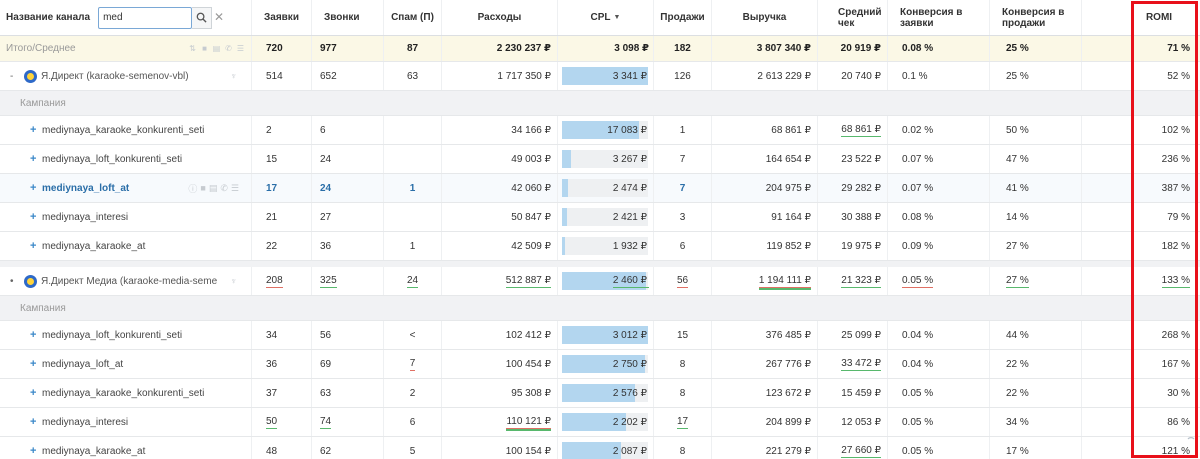  What do you see at coordinates (683, 281) in the screenshot?
I see `account-prodazhi: 56` at bounding box center [683, 281].